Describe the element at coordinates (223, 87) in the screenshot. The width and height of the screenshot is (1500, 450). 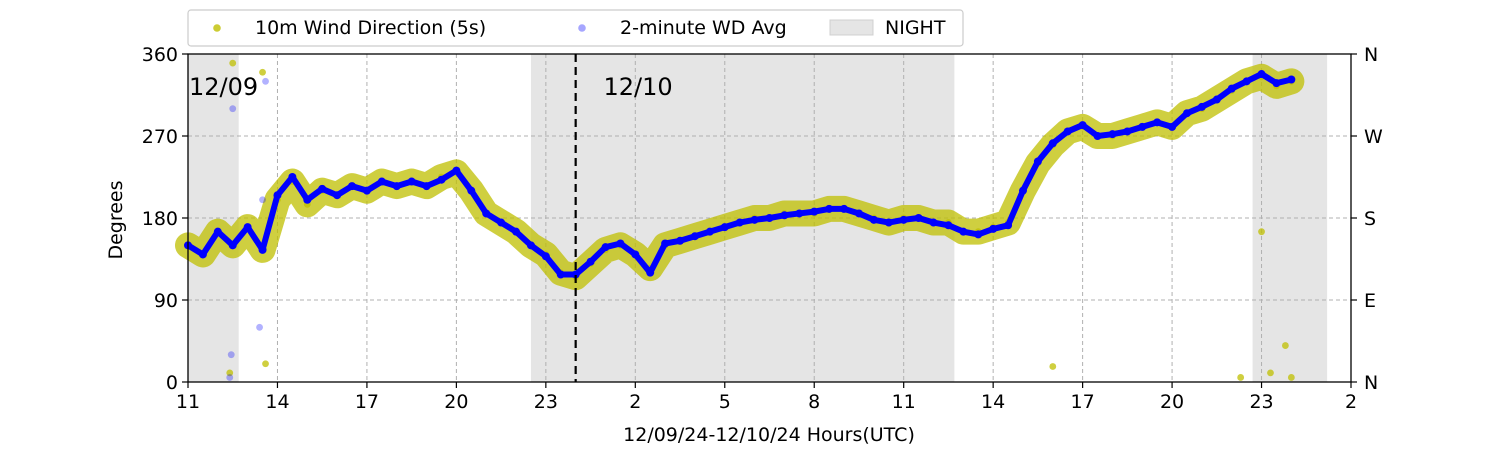
I see `date-label-0: 12/09` at that location.